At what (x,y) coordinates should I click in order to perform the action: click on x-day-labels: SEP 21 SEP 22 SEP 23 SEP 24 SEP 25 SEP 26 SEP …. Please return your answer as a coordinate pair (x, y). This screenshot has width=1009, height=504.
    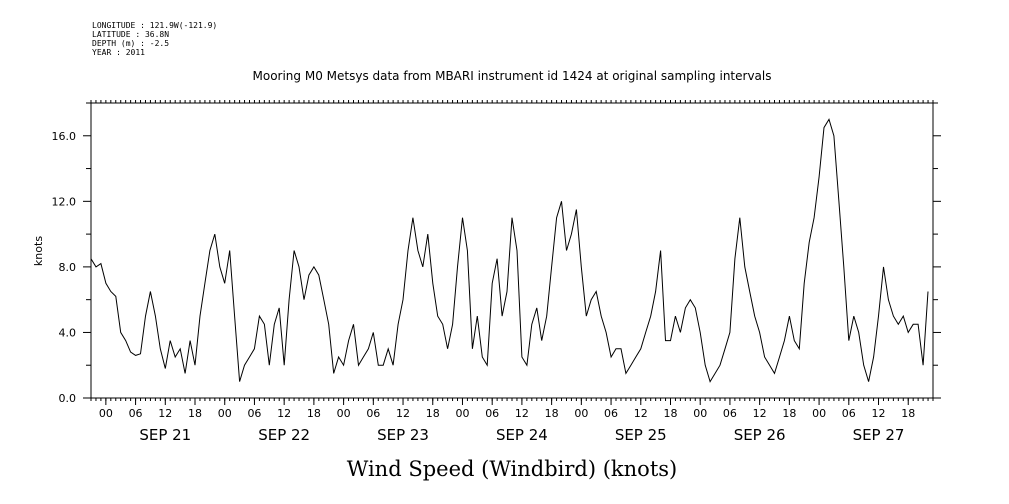
    Looking at the image, I should click on (521, 435).